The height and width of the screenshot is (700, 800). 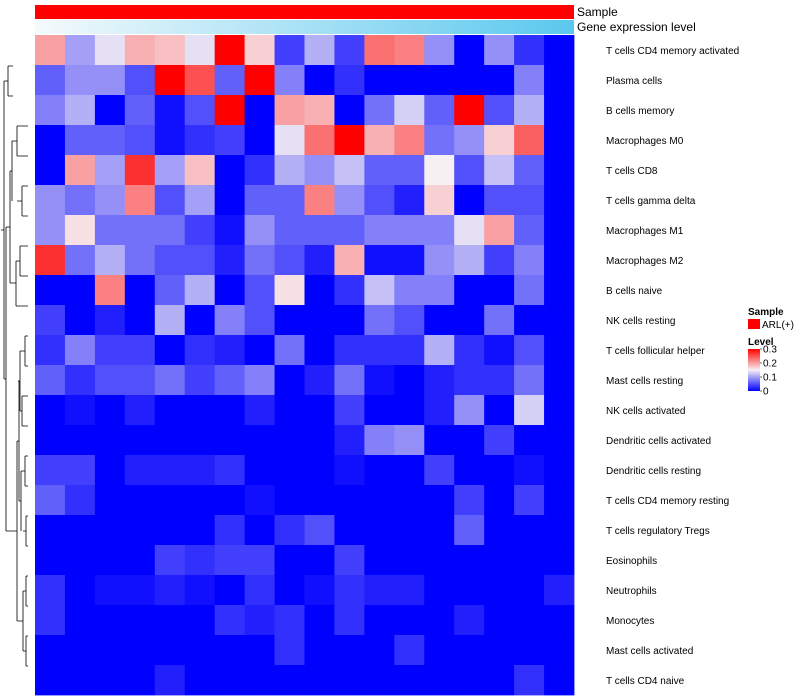 I want to click on legend-tick-label: 0.3, so click(x=770, y=350).